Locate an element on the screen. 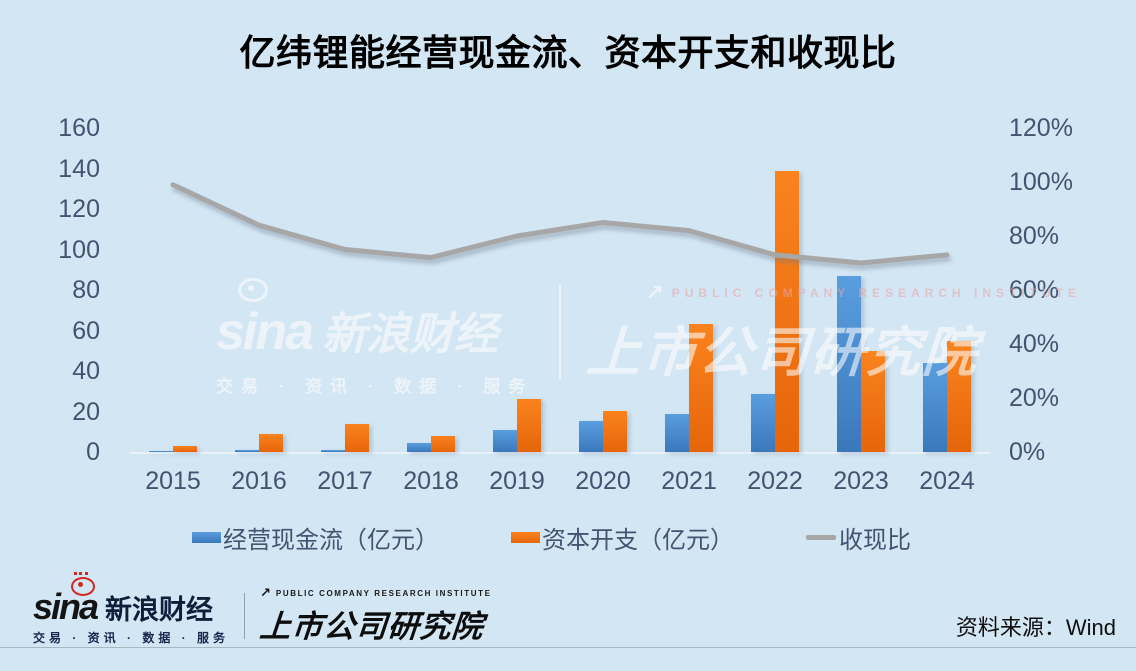 The height and width of the screenshot is (671, 1136). legend-item: 经营现金流（亿元） is located at coordinates (315, 537).